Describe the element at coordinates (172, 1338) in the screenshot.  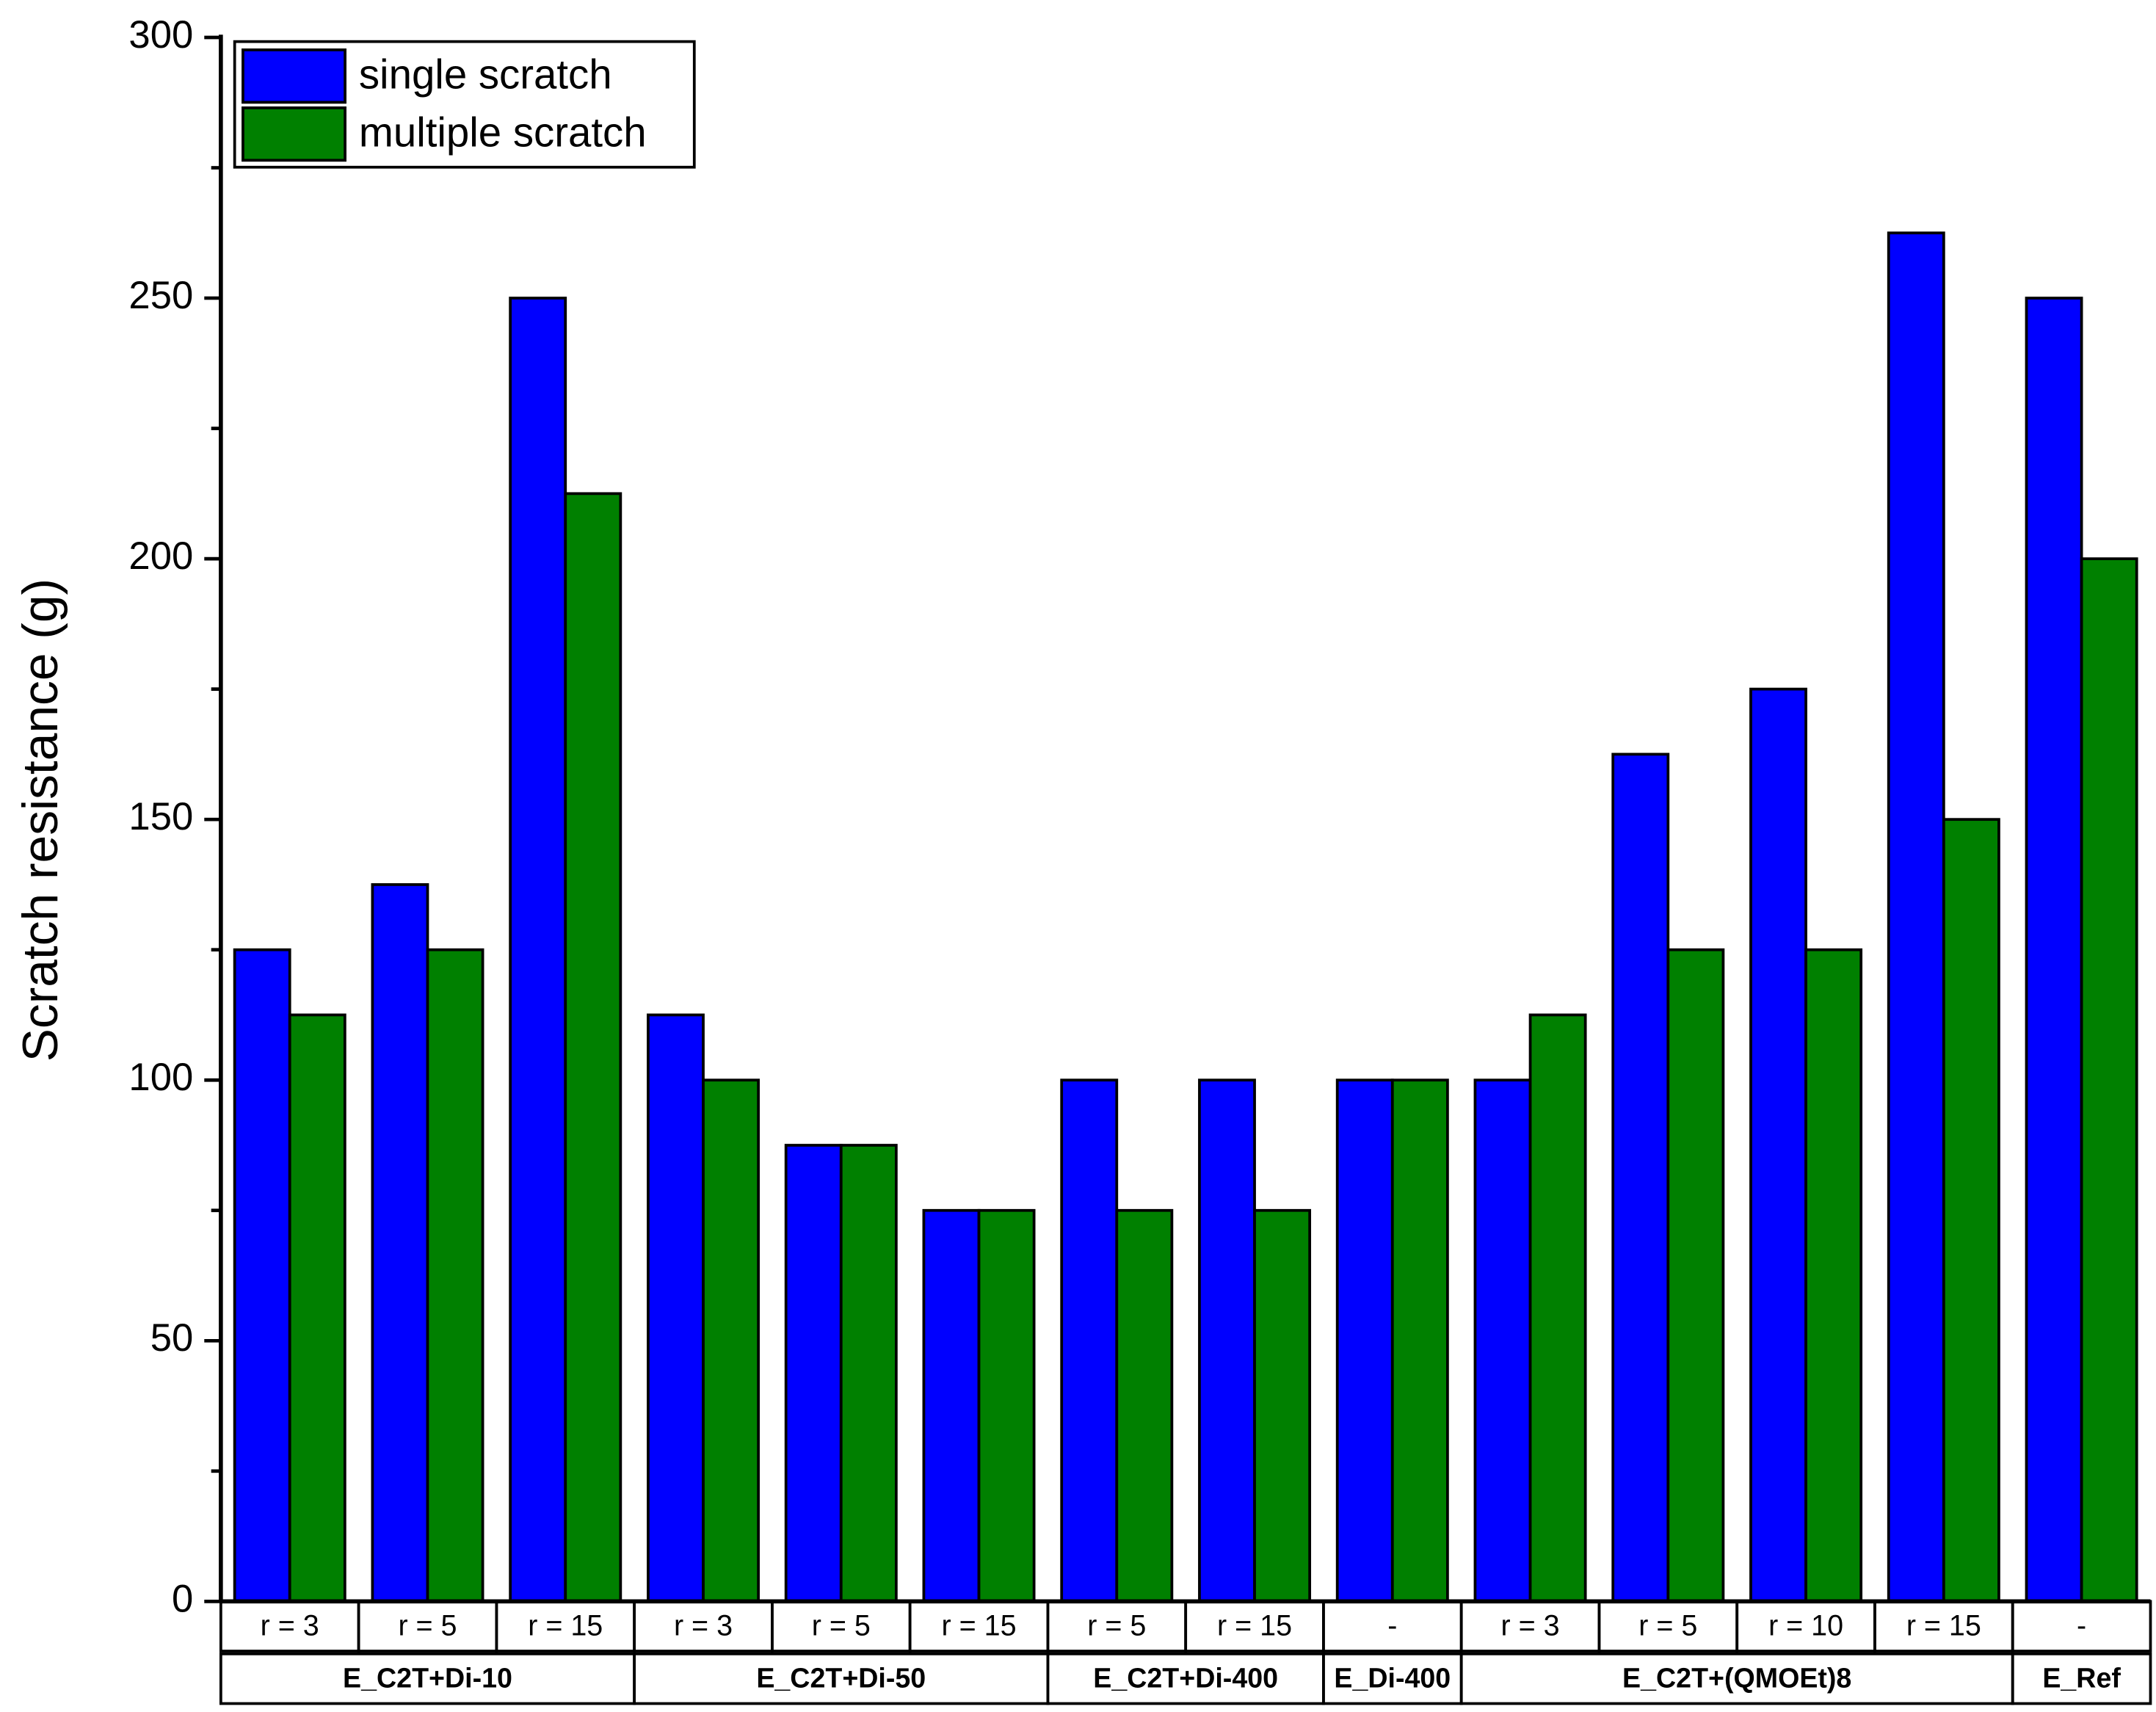
I see `y-tick-label: 50` at that location.